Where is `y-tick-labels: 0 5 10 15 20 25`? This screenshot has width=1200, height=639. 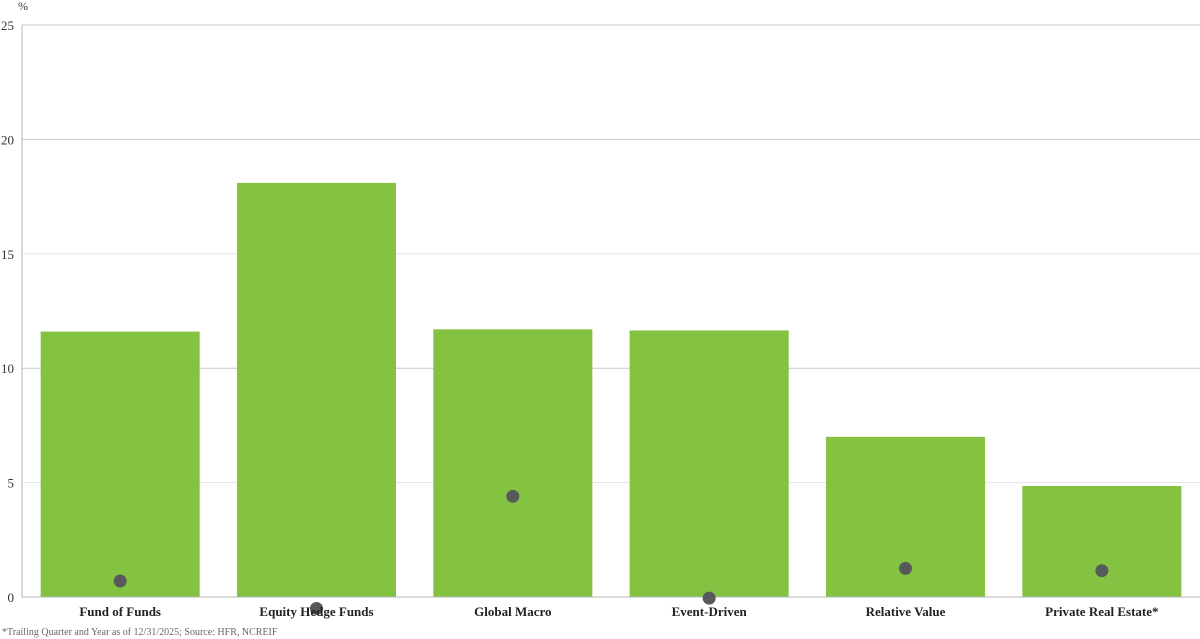 y-tick-labels: 0 5 10 15 20 25 is located at coordinates (7, 311).